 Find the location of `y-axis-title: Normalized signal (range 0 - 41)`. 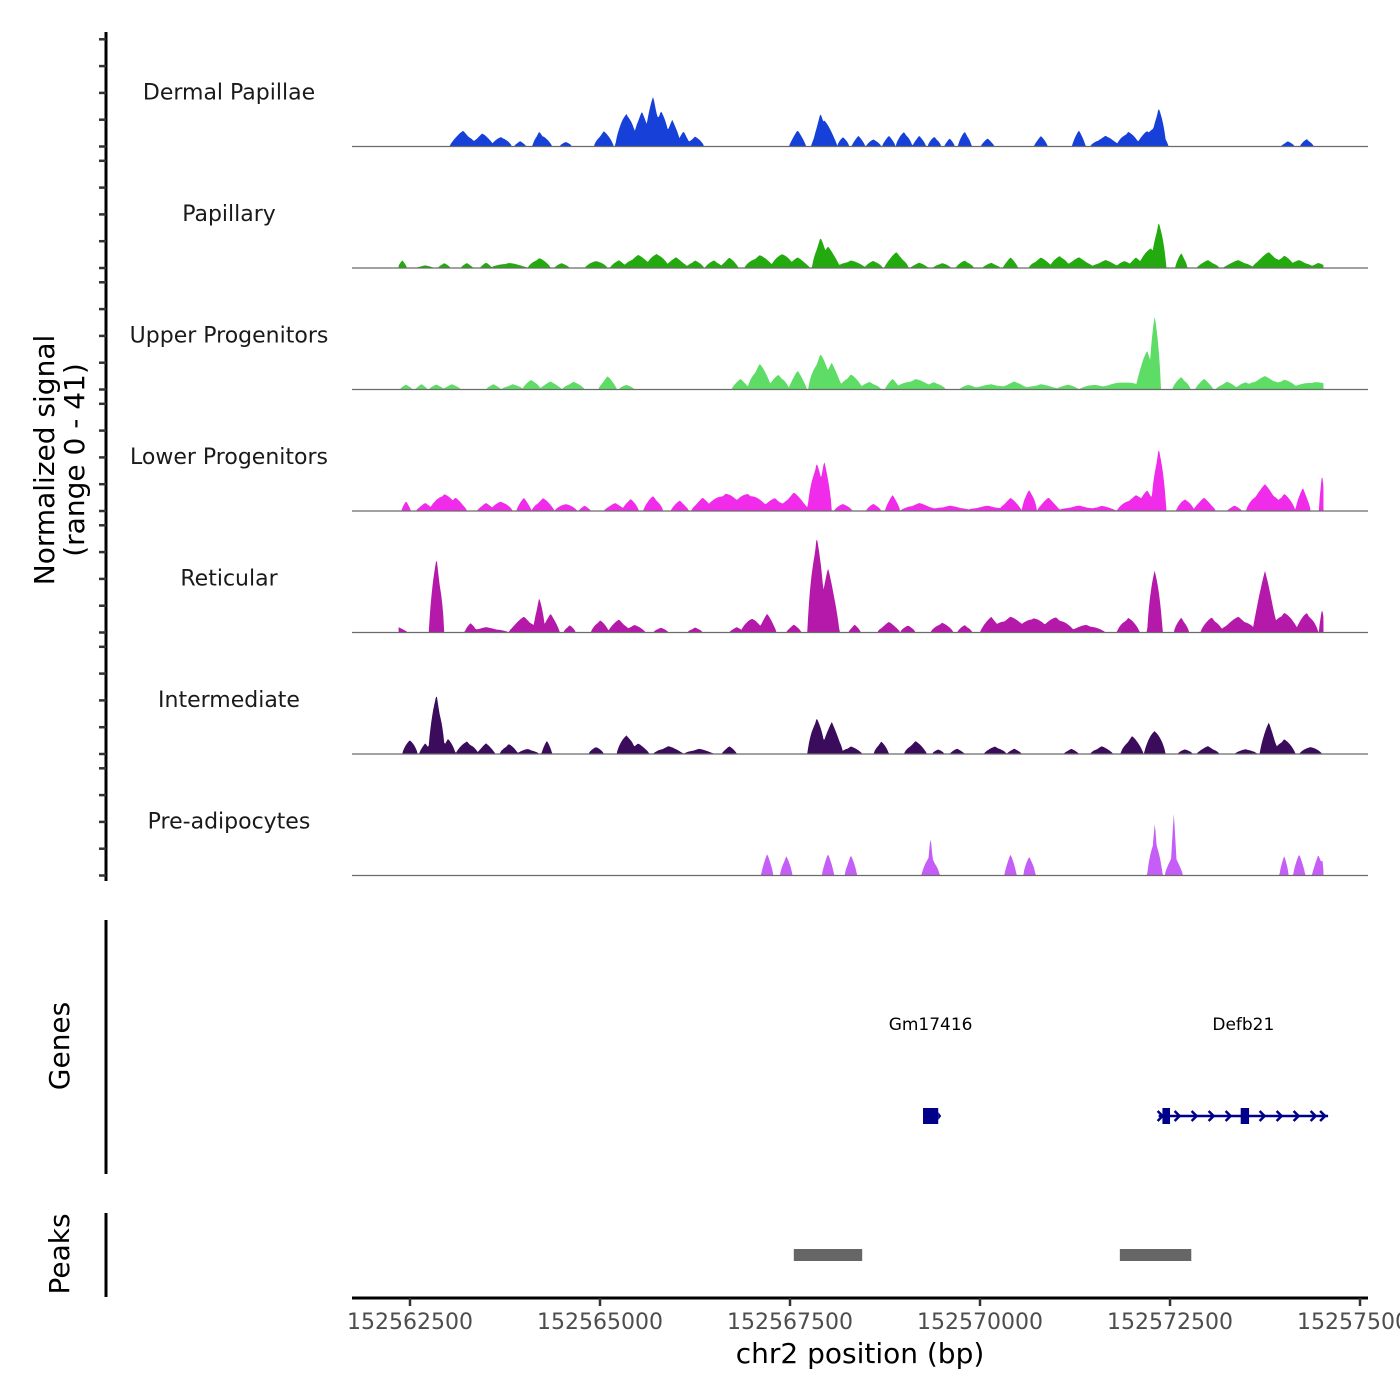

y-axis-title: Normalized signal (range 0 - 41) is located at coordinates (59, 460).